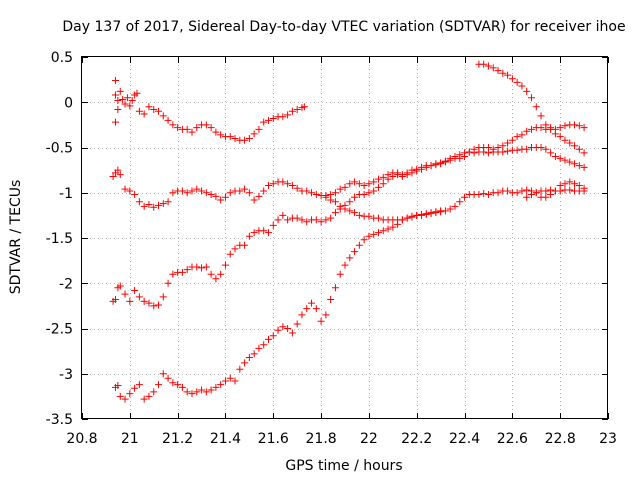 The height and width of the screenshot is (480, 640). Describe the element at coordinates (343, 466) in the screenshot. I see `x-axis-label: GPS time / hours` at that location.